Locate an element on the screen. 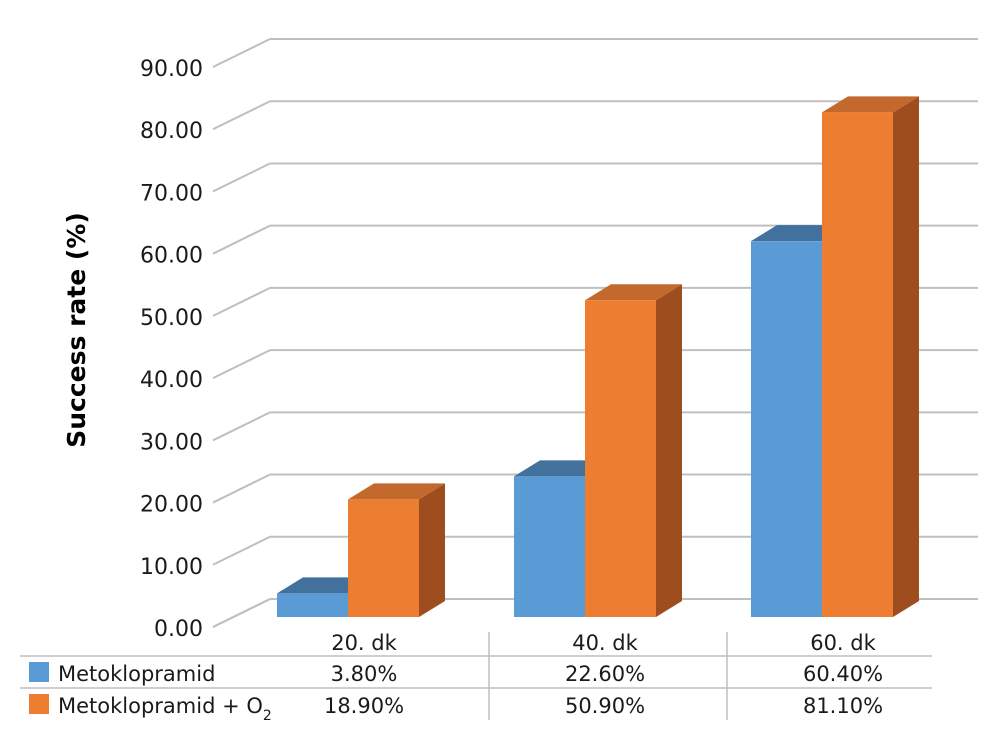 The image size is (1004, 730). y-tick-label: 90.00 is located at coordinates (171, 69).